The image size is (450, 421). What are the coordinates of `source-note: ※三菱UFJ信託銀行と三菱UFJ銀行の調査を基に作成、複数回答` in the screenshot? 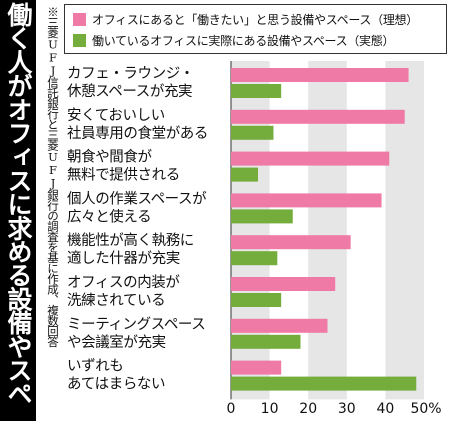 It's located at (53, 176).